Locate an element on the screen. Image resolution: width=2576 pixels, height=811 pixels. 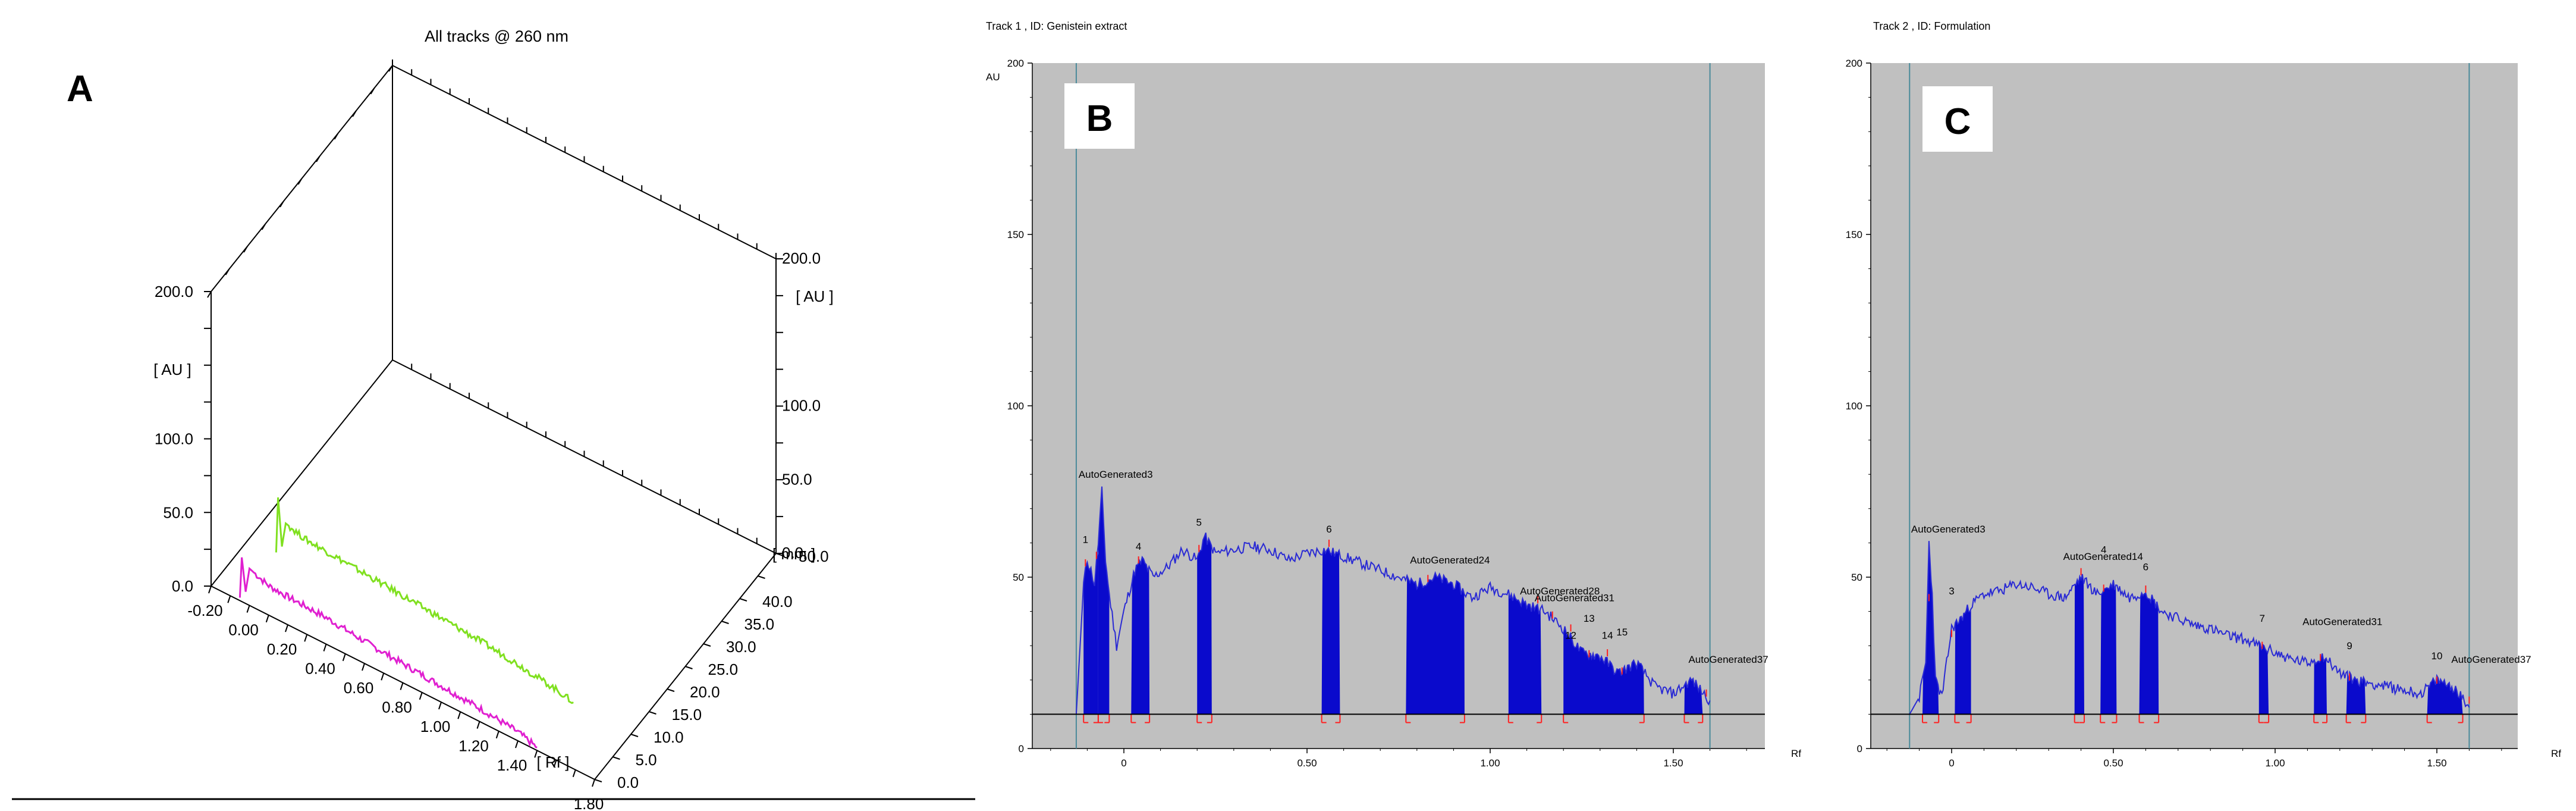
panel-b-y-unit: AU is located at coordinates (993, 77).